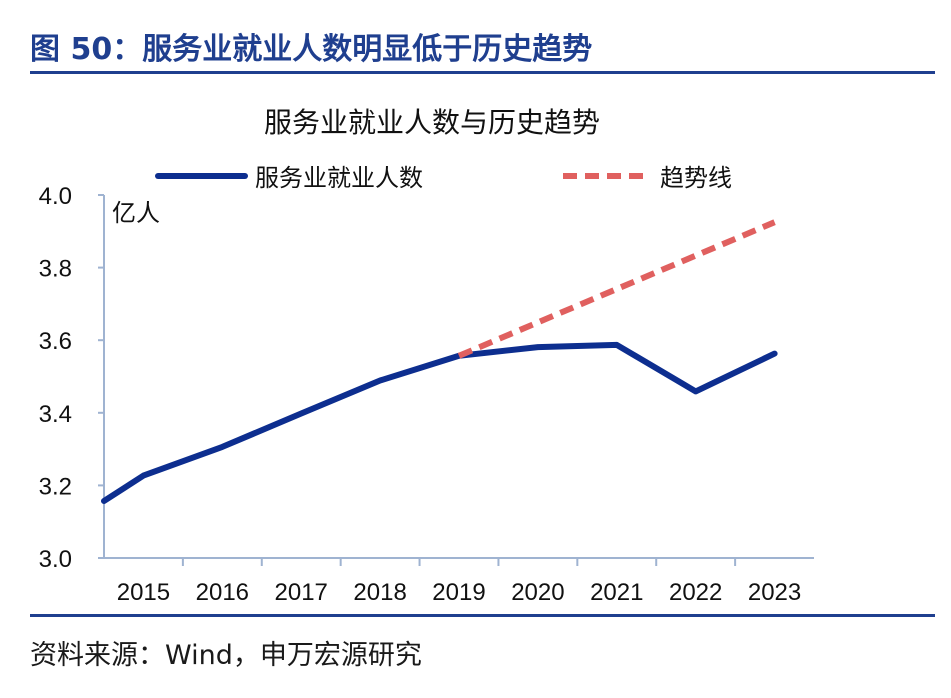  What do you see at coordinates (774, 592) in the screenshot?
I see `x-tick-label: 2023` at bounding box center [774, 592].